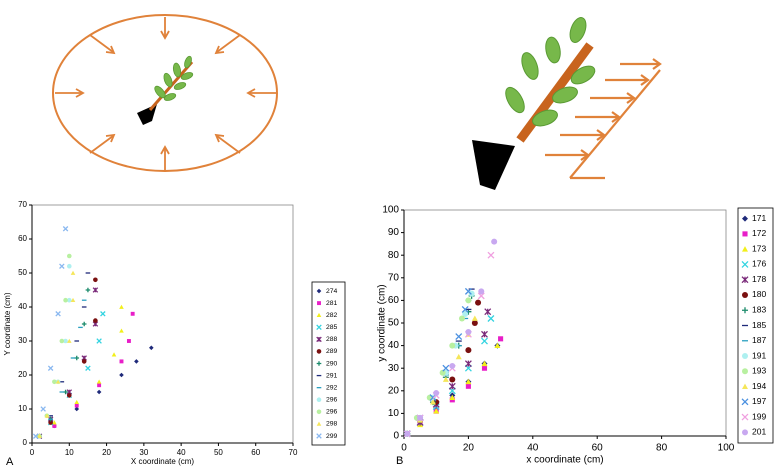 This screenshot has height=470, width=777. I want to click on legend-label: 185, so click(759, 325).